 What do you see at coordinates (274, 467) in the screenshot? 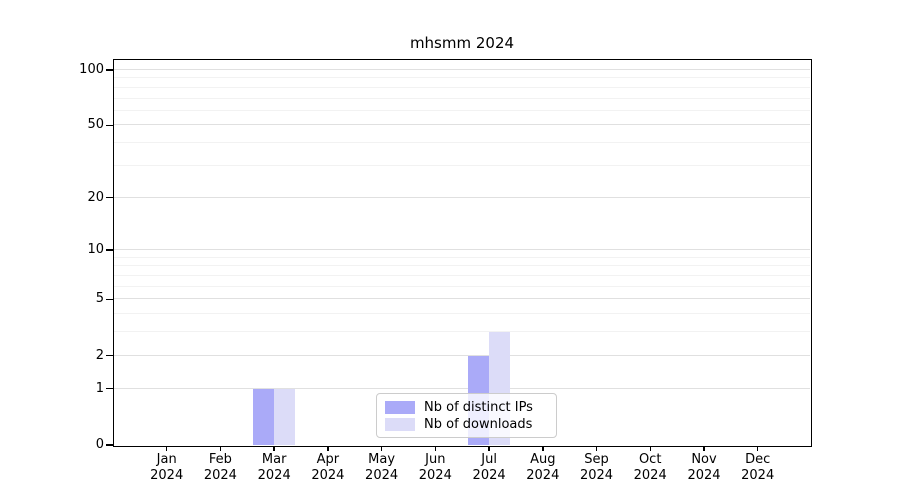
I see `x-tick-label-mar-2024: Mar 2024` at bounding box center [274, 467].